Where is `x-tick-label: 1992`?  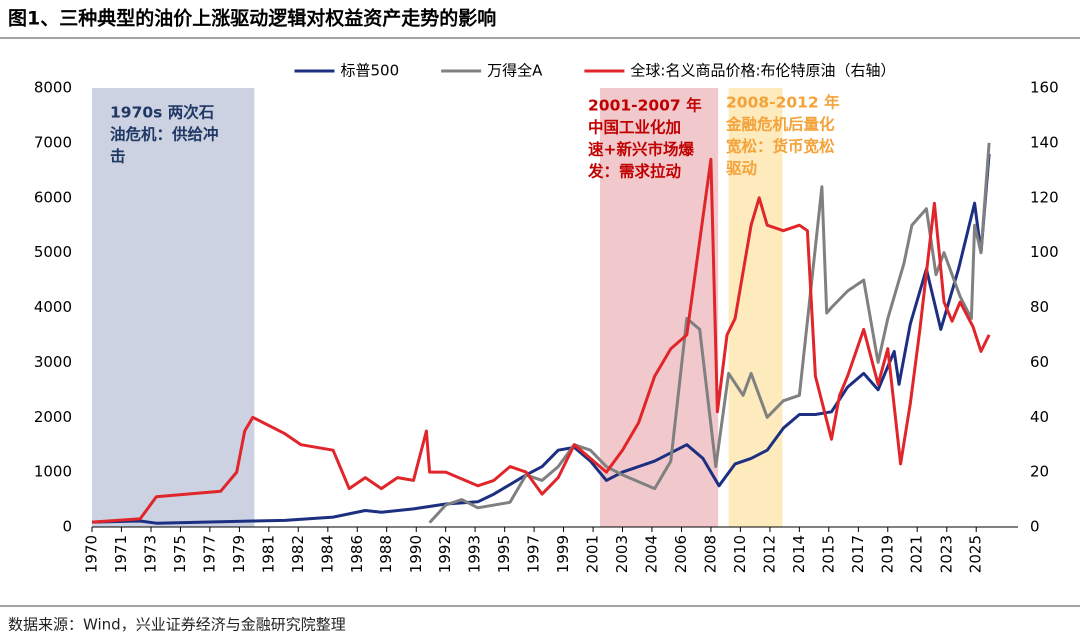 x-tick-label: 1992 is located at coordinates (445, 554).